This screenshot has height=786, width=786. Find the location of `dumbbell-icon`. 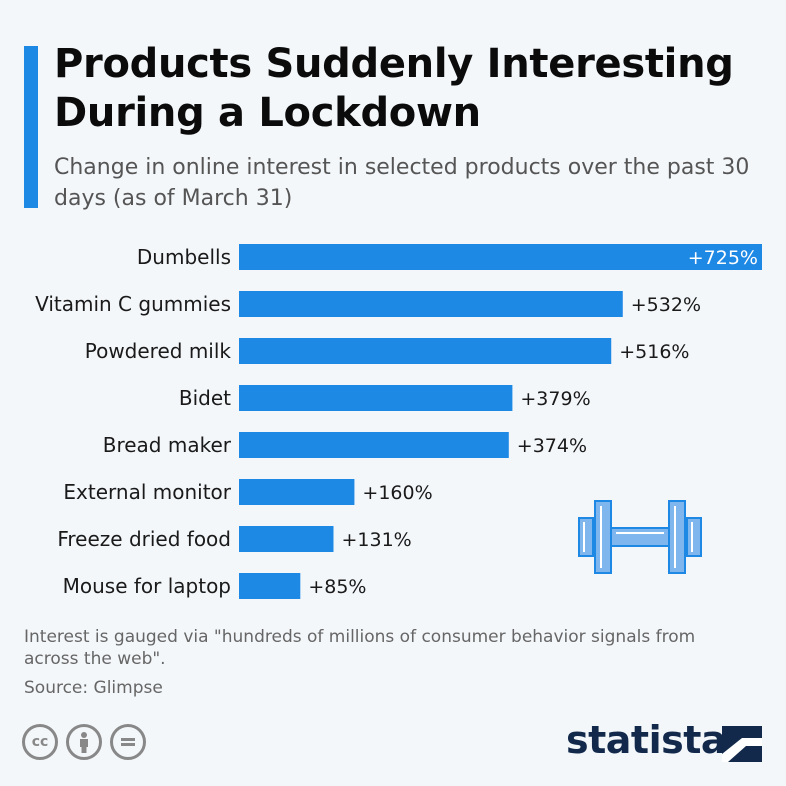

dumbbell-icon is located at coordinates (640, 537).